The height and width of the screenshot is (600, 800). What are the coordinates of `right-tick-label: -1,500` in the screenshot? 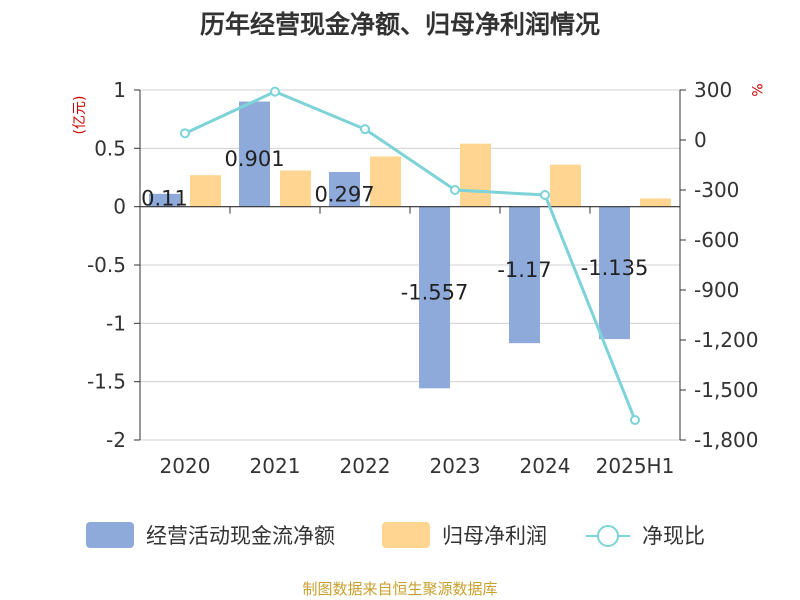 It's located at (726, 390).